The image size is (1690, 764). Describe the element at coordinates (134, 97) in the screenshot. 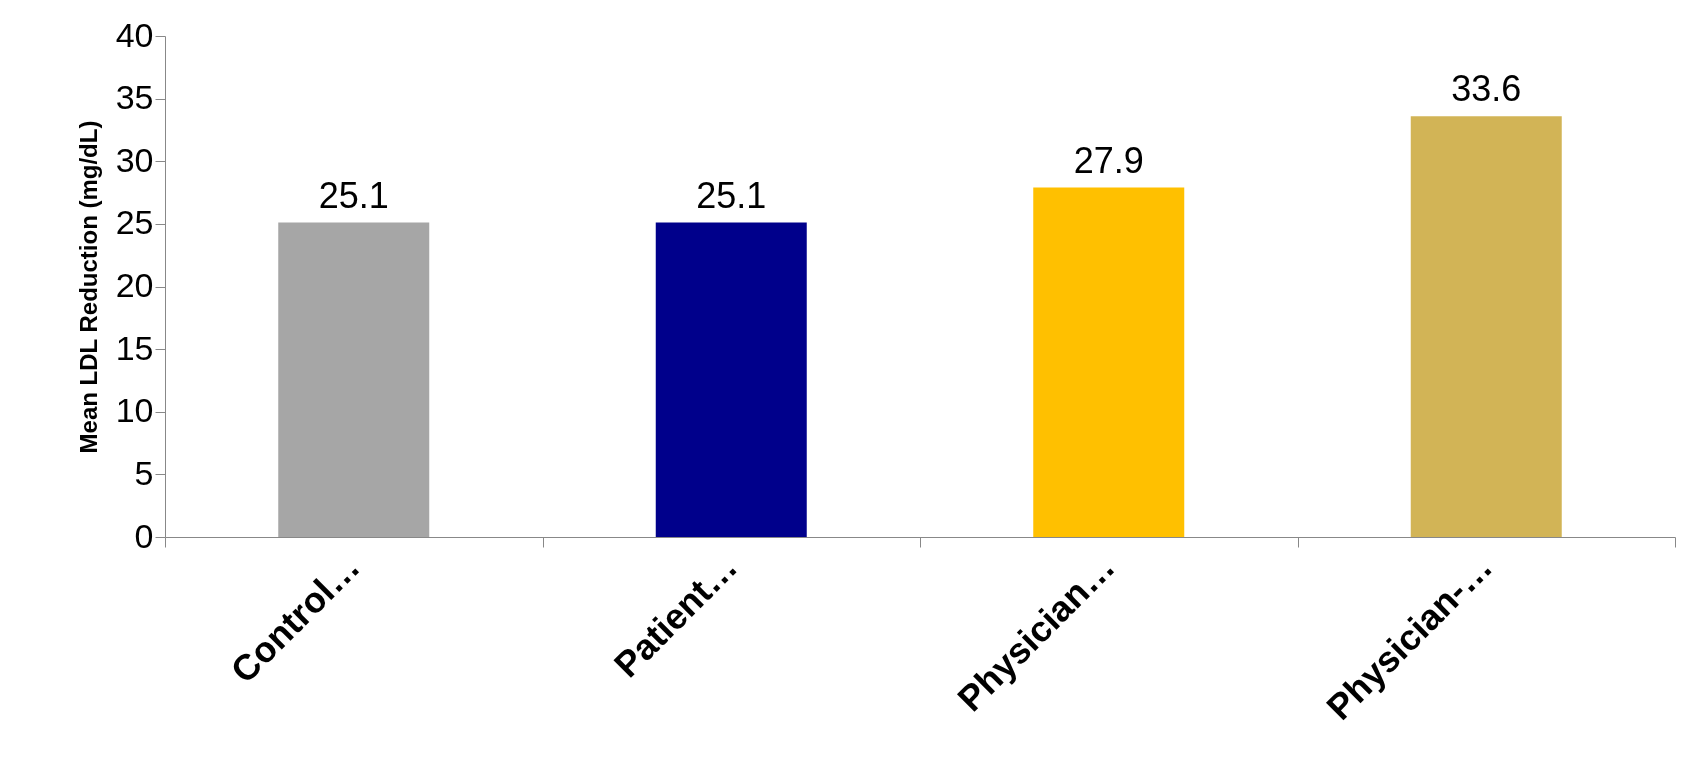

I see `y-tick-label: 35` at that location.